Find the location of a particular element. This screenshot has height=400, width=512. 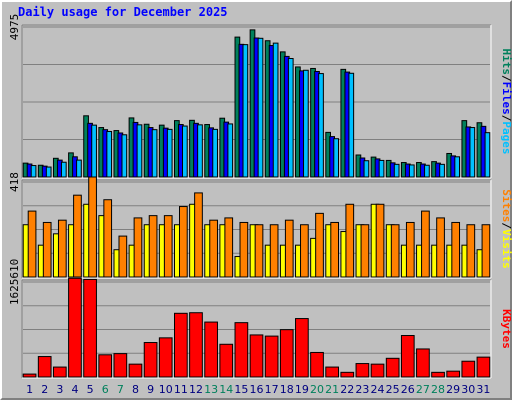

x-tick-25: 25 is located at coordinates (393, 389).